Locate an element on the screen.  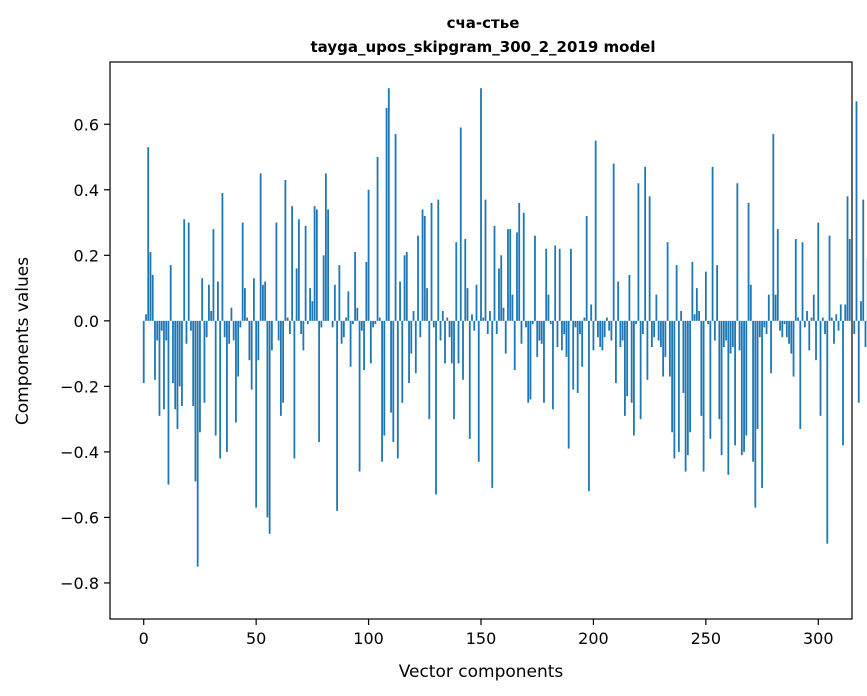
x-axis-label: Vector components is located at coordinates (481, 672).